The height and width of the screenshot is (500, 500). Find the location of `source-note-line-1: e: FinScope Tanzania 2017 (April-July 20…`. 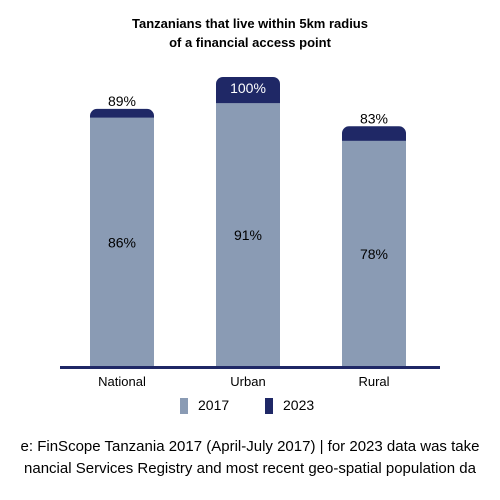

source-note-line-1: e: FinScope Tanzania 2017 (April-July 20… is located at coordinates (250, 446).